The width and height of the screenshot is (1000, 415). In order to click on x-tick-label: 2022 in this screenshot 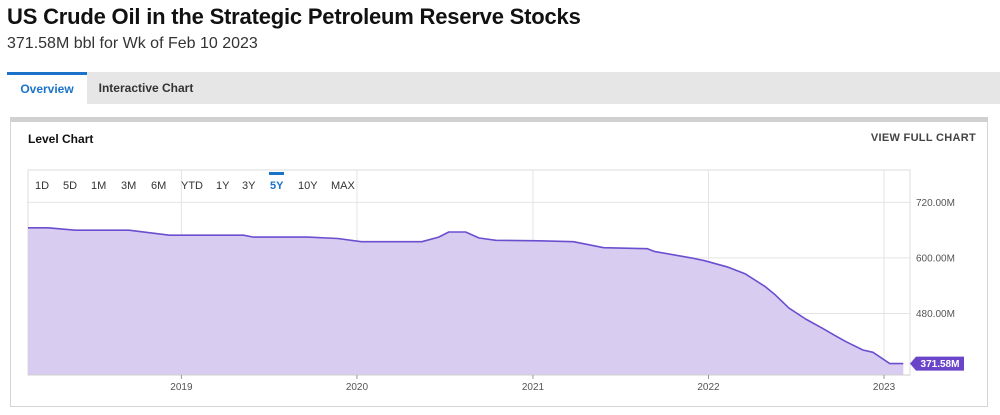, I will do `click(708, 387)`.